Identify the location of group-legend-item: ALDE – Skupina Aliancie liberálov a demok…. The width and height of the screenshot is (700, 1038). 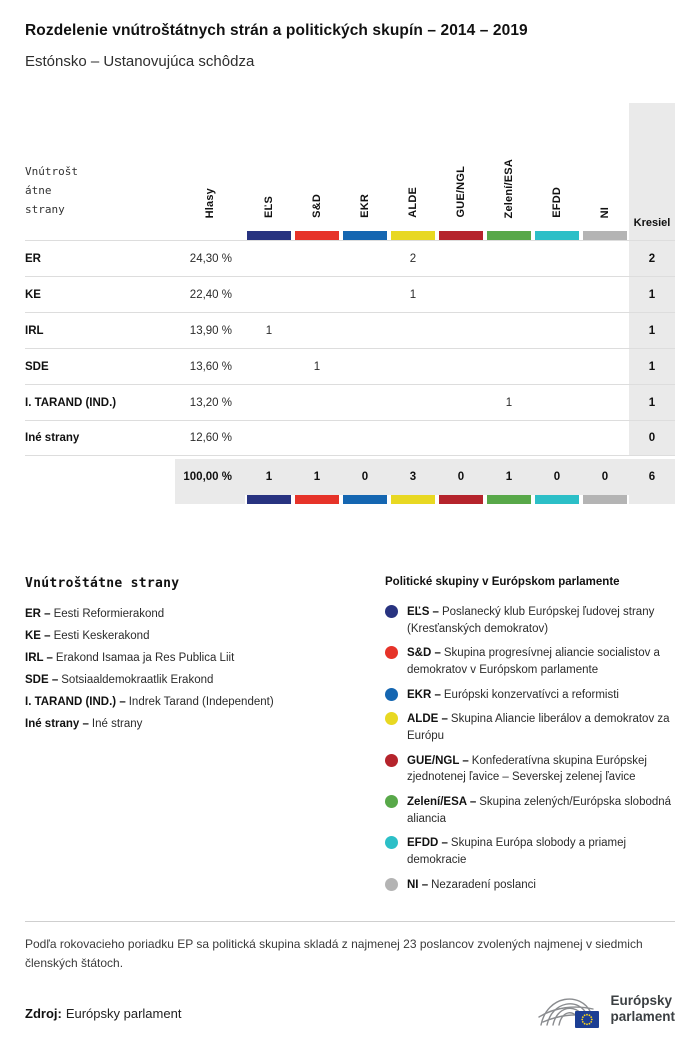
(530, 727).